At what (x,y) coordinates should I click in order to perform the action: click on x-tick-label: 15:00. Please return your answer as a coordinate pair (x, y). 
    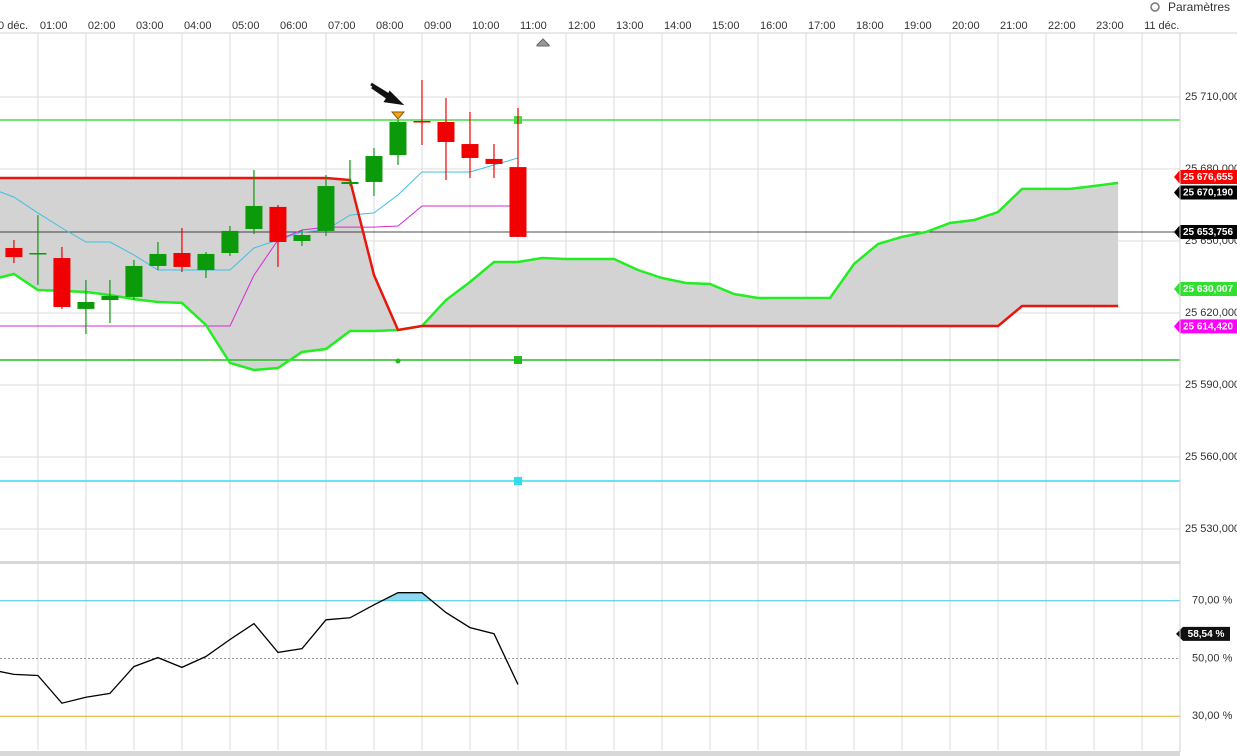
    Looking at the image, I should click on (726, 26).